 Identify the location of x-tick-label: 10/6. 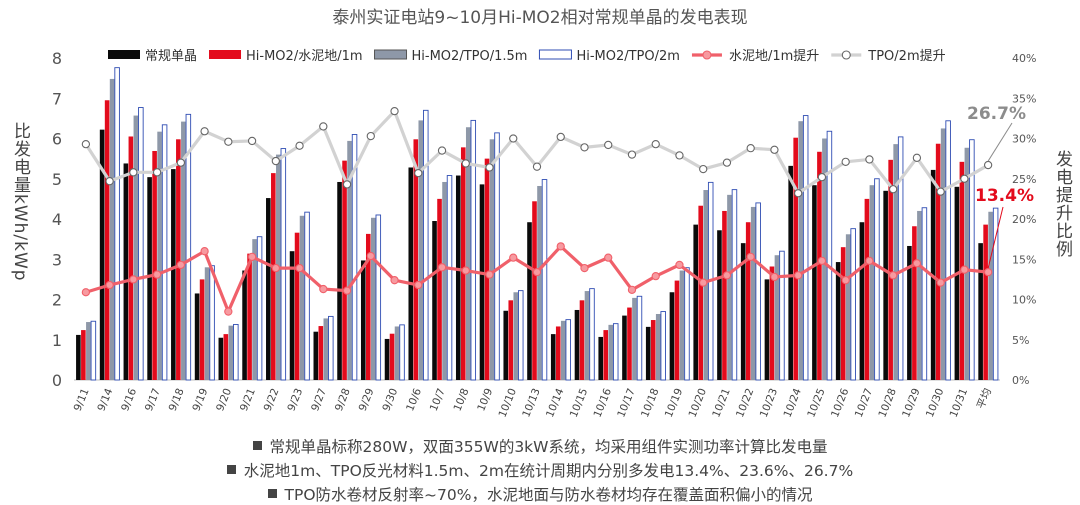
(414, 399).